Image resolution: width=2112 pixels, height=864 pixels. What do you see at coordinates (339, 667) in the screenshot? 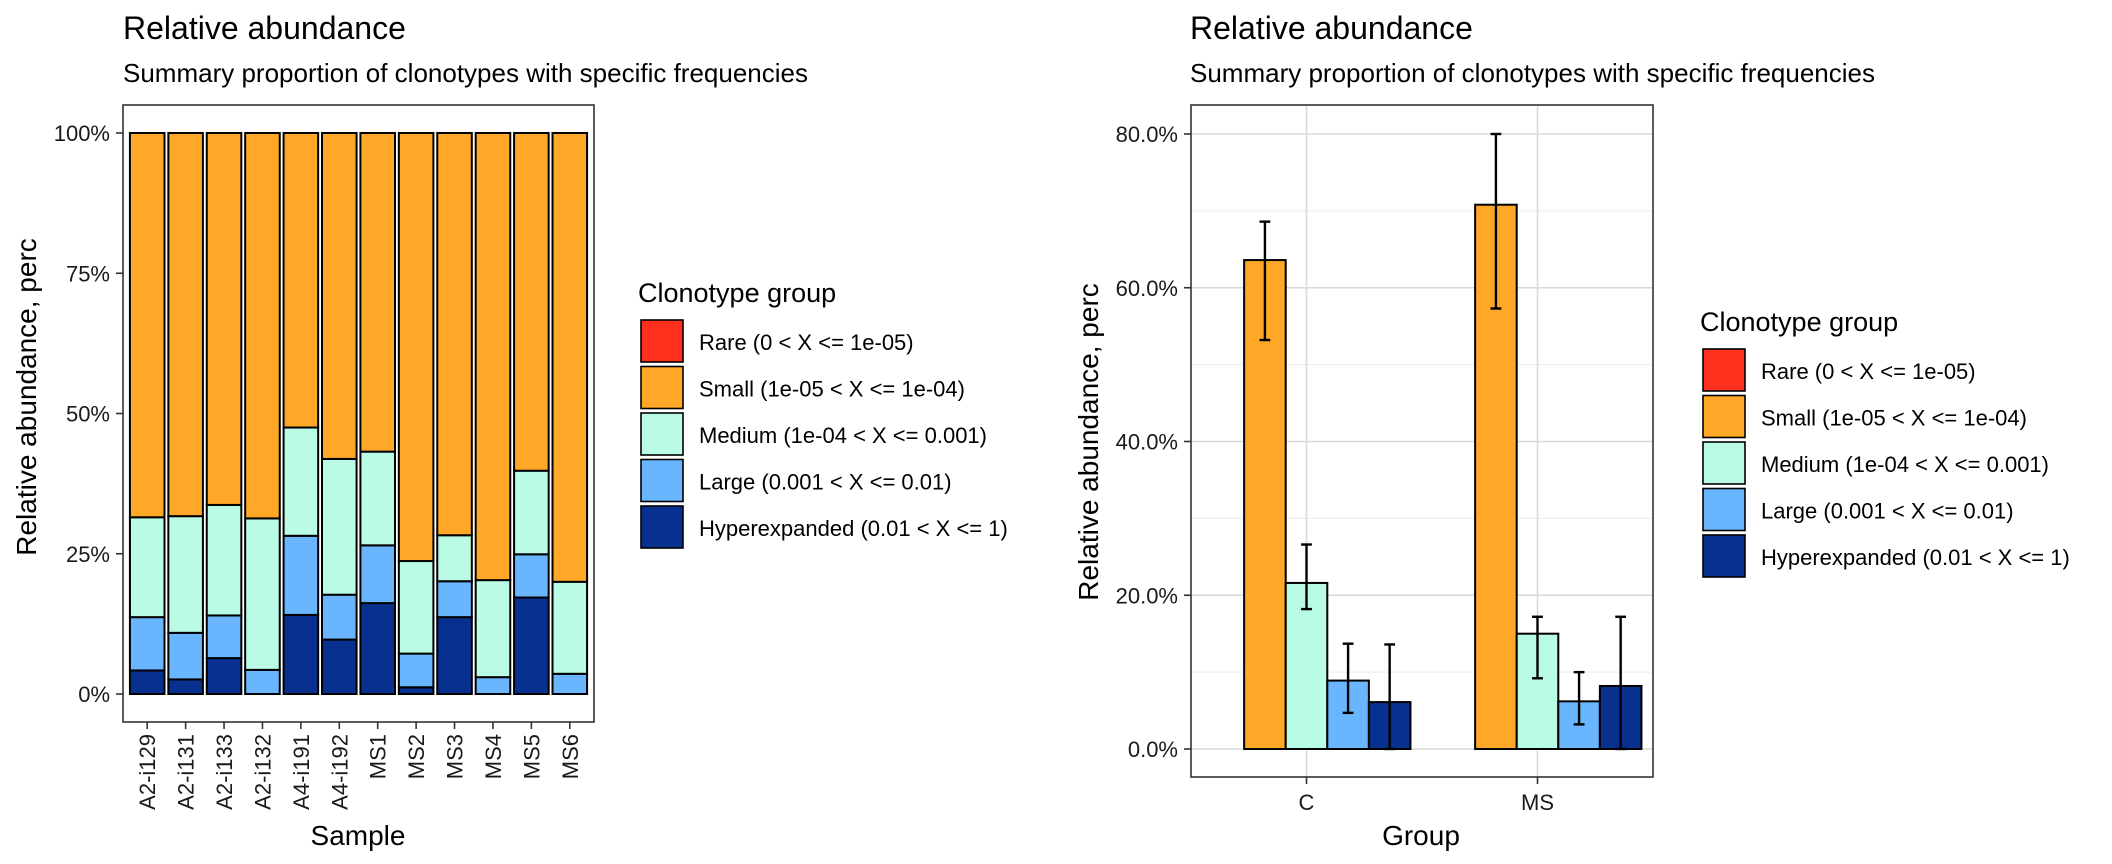
I see `bar-segment-a4-i192-hyperexpanded` at bounding box center [339, 667].